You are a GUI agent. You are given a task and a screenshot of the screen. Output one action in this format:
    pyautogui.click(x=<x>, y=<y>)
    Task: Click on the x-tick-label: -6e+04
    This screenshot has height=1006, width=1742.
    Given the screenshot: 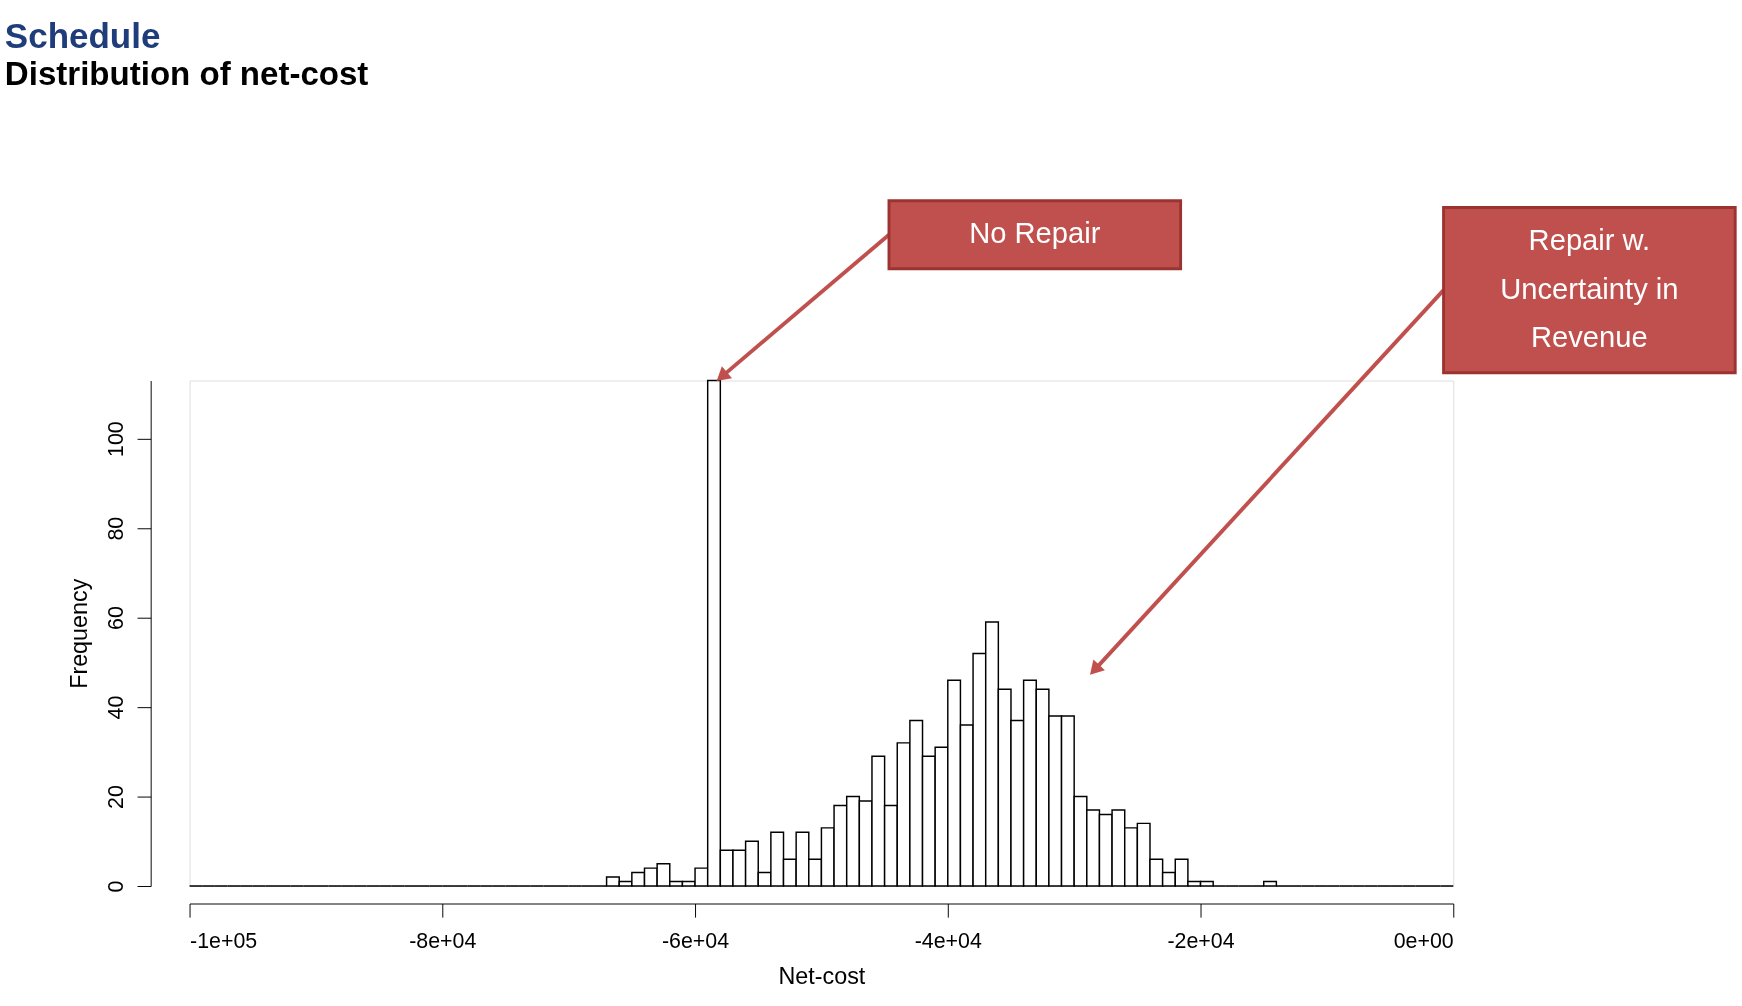 What is the action you would take?
    pyautogui.click(x=695, y=940)
    